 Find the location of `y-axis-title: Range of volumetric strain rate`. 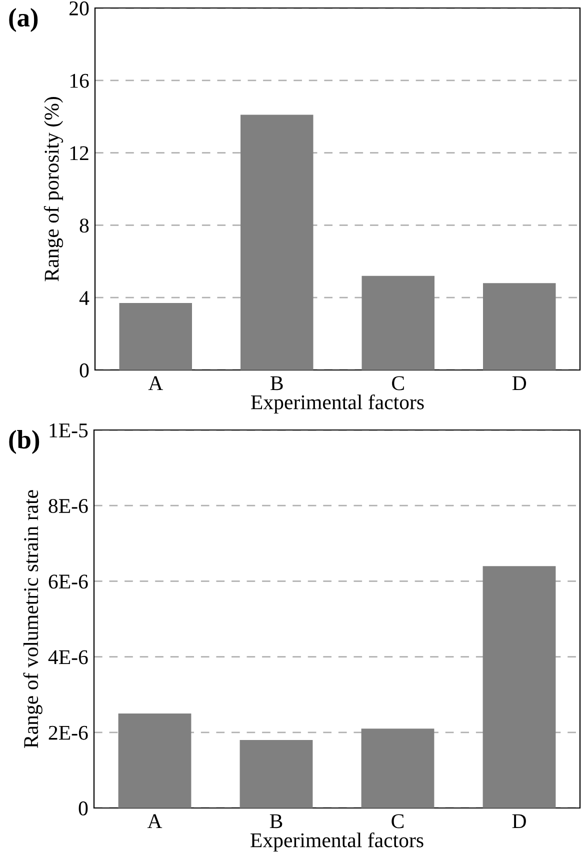

y-axis-title: Range of volumetric strain rate is located at coordinates (32, 619).